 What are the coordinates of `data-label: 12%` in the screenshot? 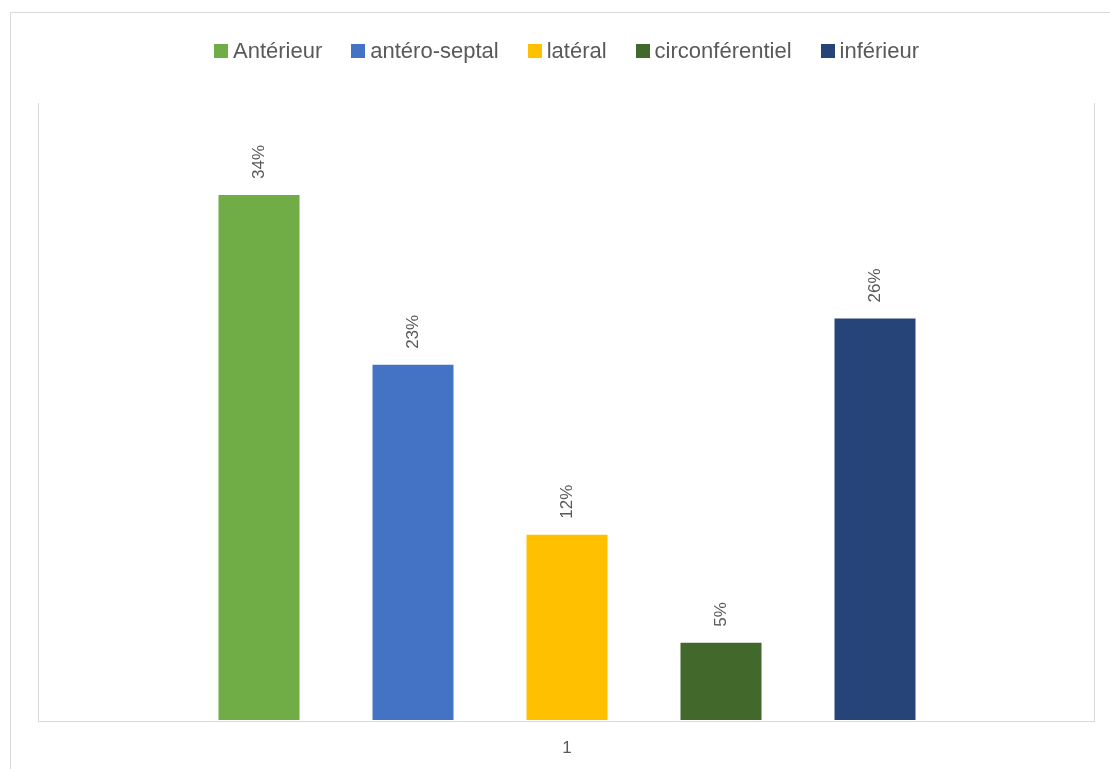 It's located at (566, 501).